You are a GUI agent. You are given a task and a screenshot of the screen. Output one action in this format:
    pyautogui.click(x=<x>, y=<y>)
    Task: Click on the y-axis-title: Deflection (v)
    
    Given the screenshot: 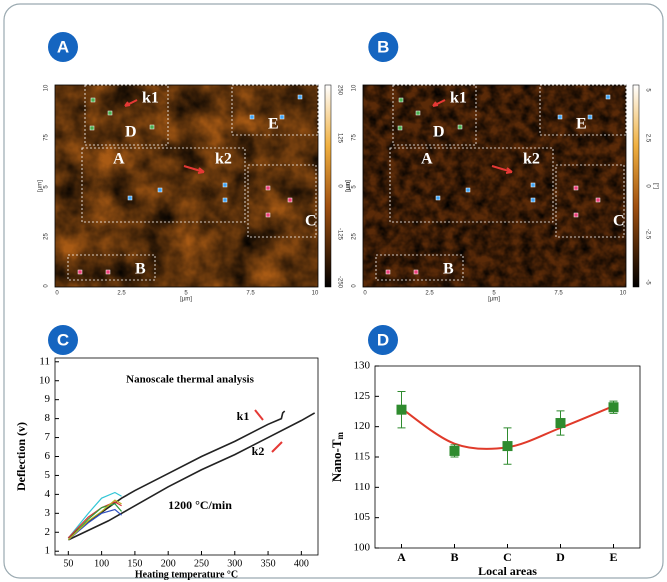 What is the action you would take?
    pyautogui.click(x=21, y=456)
    